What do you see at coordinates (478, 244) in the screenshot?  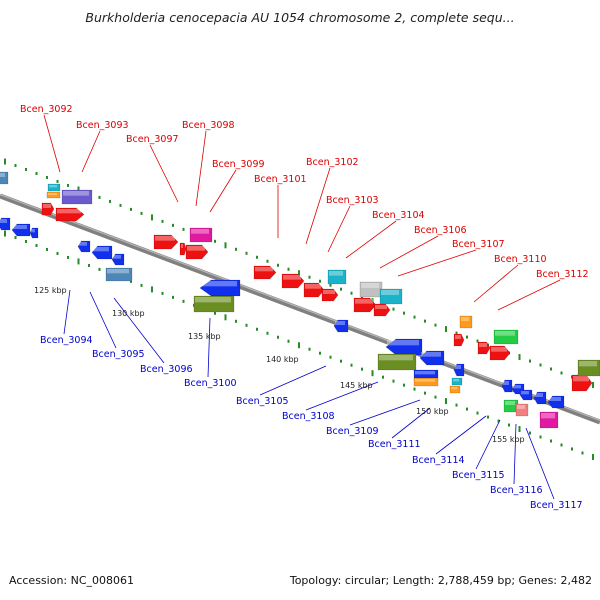 I see `gene-label-forward: Bcen_3107` at bounding box center [478, 244].